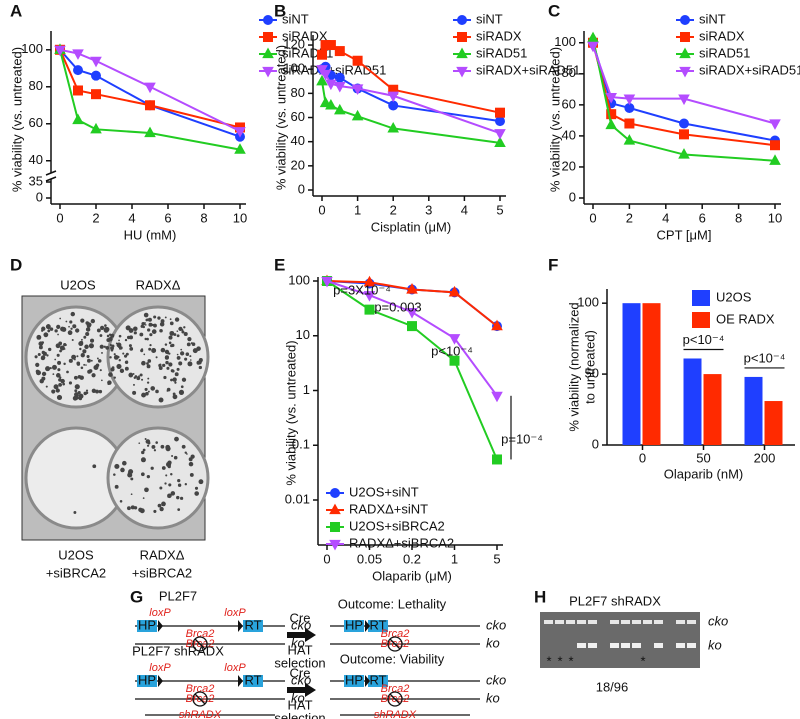 The image size is (800, 719). What do you see at coordinates (636, 622) in the screenshot?
I see `band` at bounding box center [636, 622].